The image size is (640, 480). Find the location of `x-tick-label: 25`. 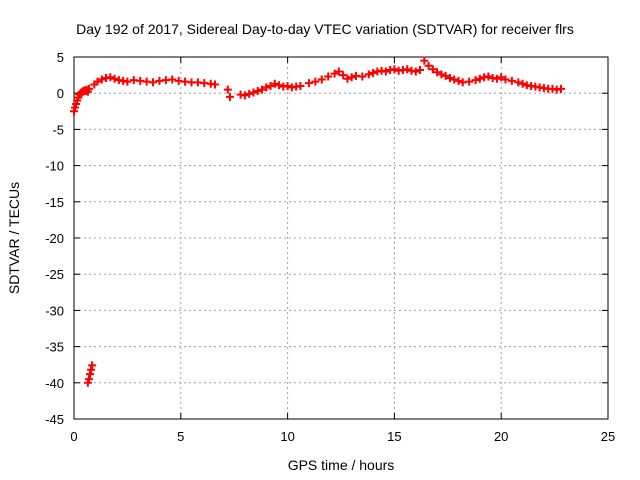

x-tick-label: 25 is located at coordinates (608, 436).